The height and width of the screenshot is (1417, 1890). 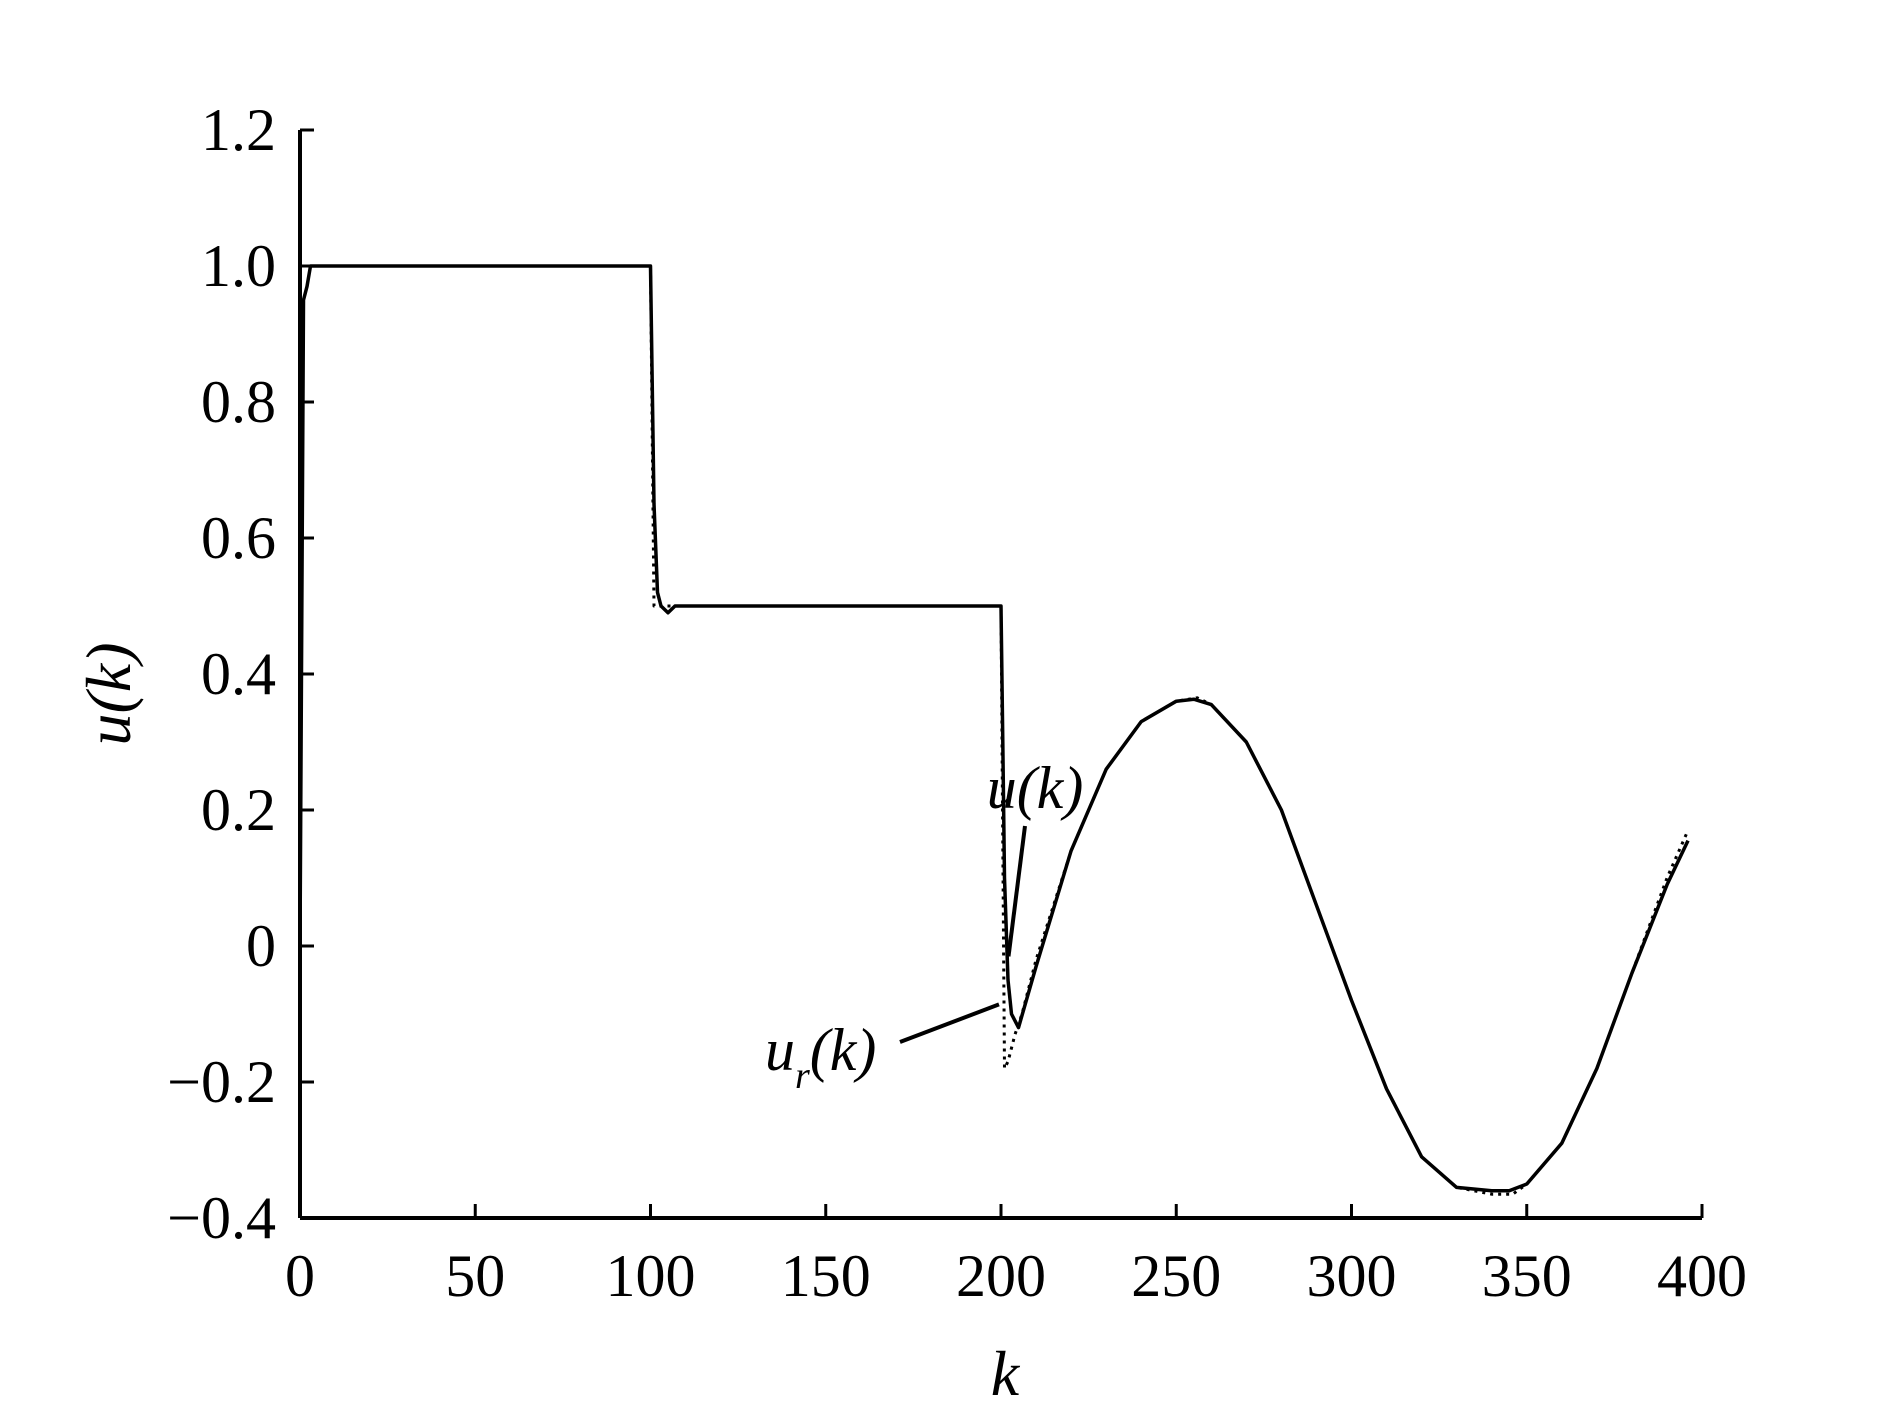 I want to click on y-tick-label: 0.4, so click(x=238, y=674).